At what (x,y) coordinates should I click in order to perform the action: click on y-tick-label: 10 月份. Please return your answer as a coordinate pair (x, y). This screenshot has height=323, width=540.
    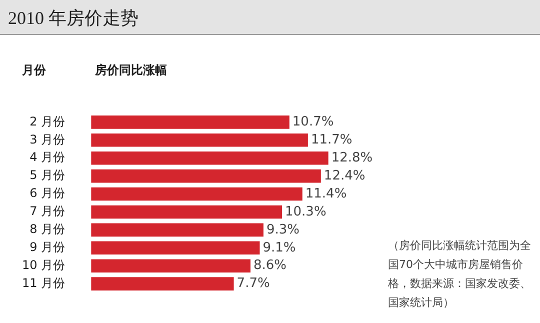
    Looking at the image, I should click on (44, 265).